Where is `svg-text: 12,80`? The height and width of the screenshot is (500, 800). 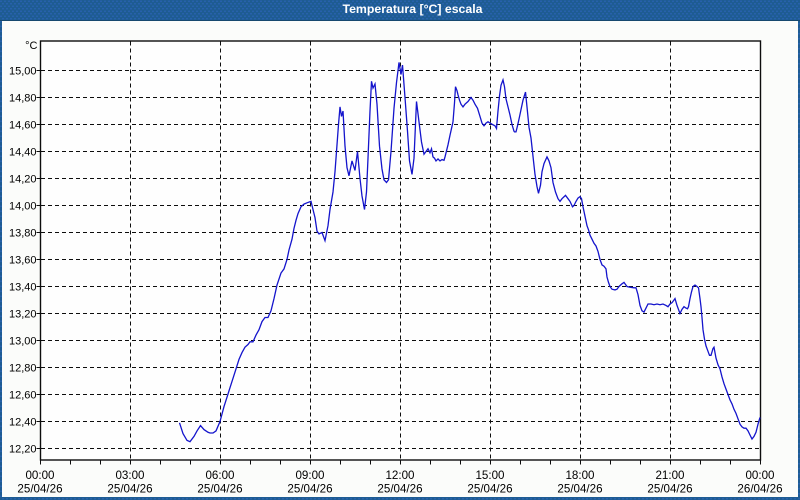 svg-text: 12,80 is located at coordinates (23, 368).